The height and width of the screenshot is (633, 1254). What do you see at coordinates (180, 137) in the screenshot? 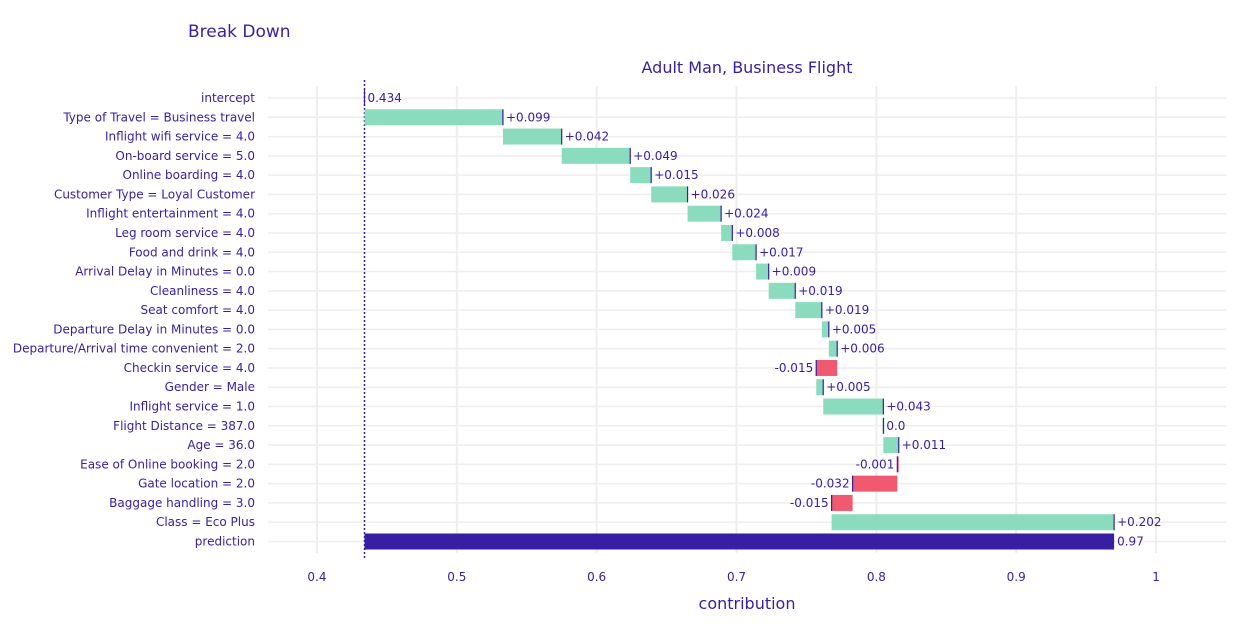
I see `row-label: Inflight wifi service = 4.0` at bounding box center [180, 137].